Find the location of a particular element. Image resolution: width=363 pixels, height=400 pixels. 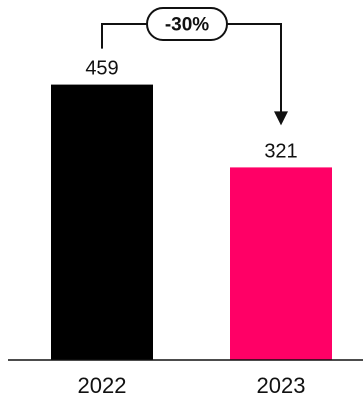

change-label: -30% is located at coordinates (187, 25).